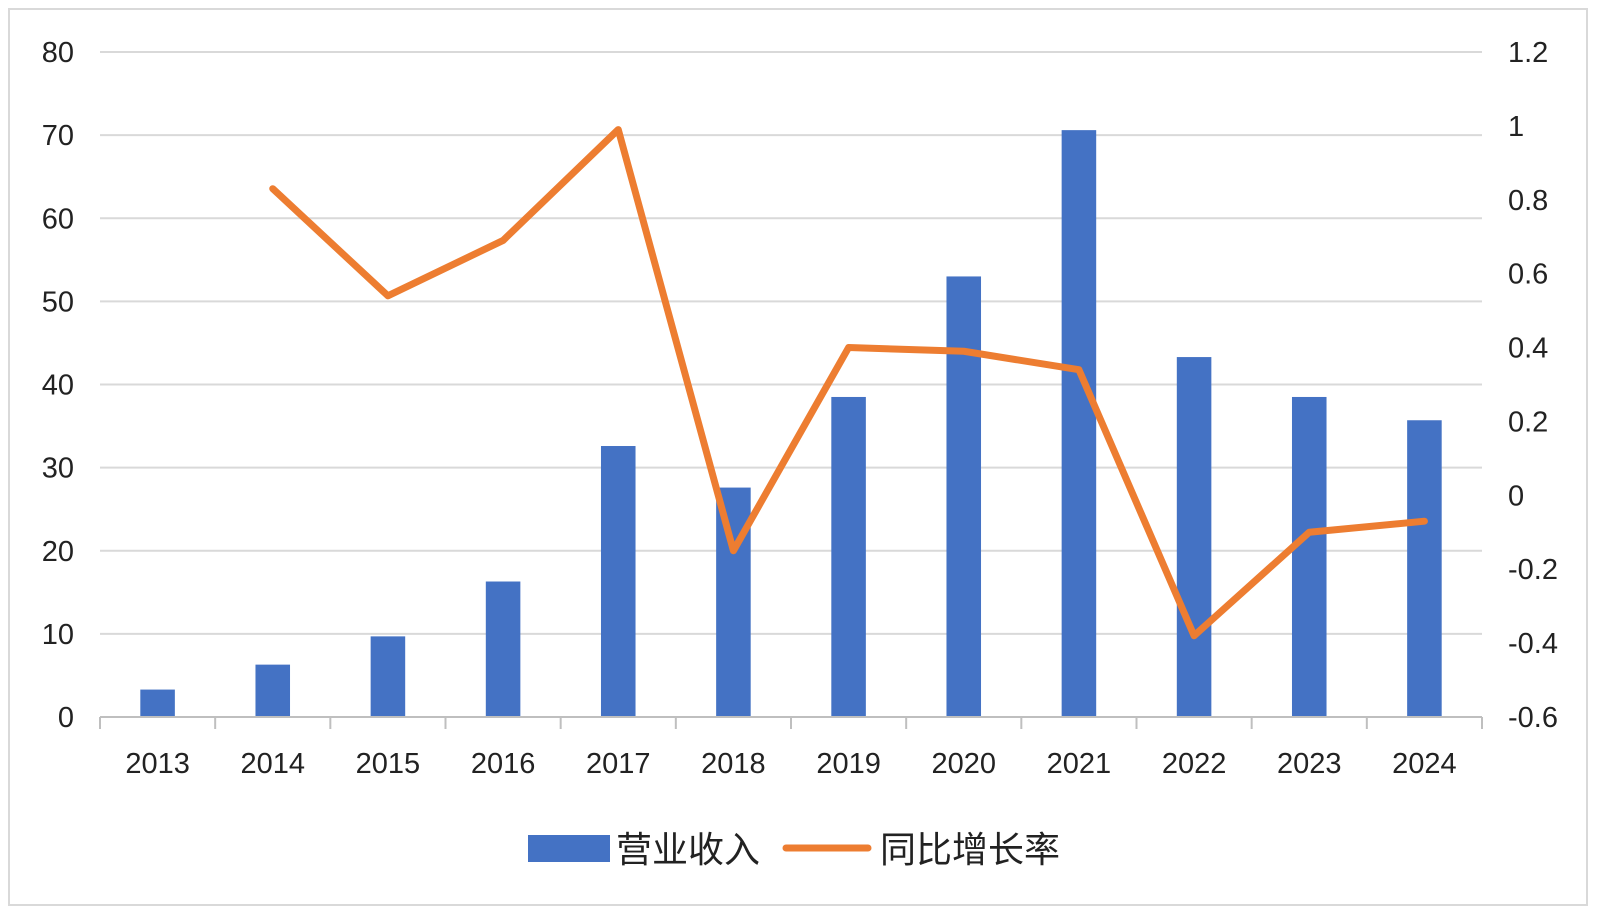  Describe the element at coordinates (58, 469) in the screenshot. I see `y-left-tick-label: 30` at that location.